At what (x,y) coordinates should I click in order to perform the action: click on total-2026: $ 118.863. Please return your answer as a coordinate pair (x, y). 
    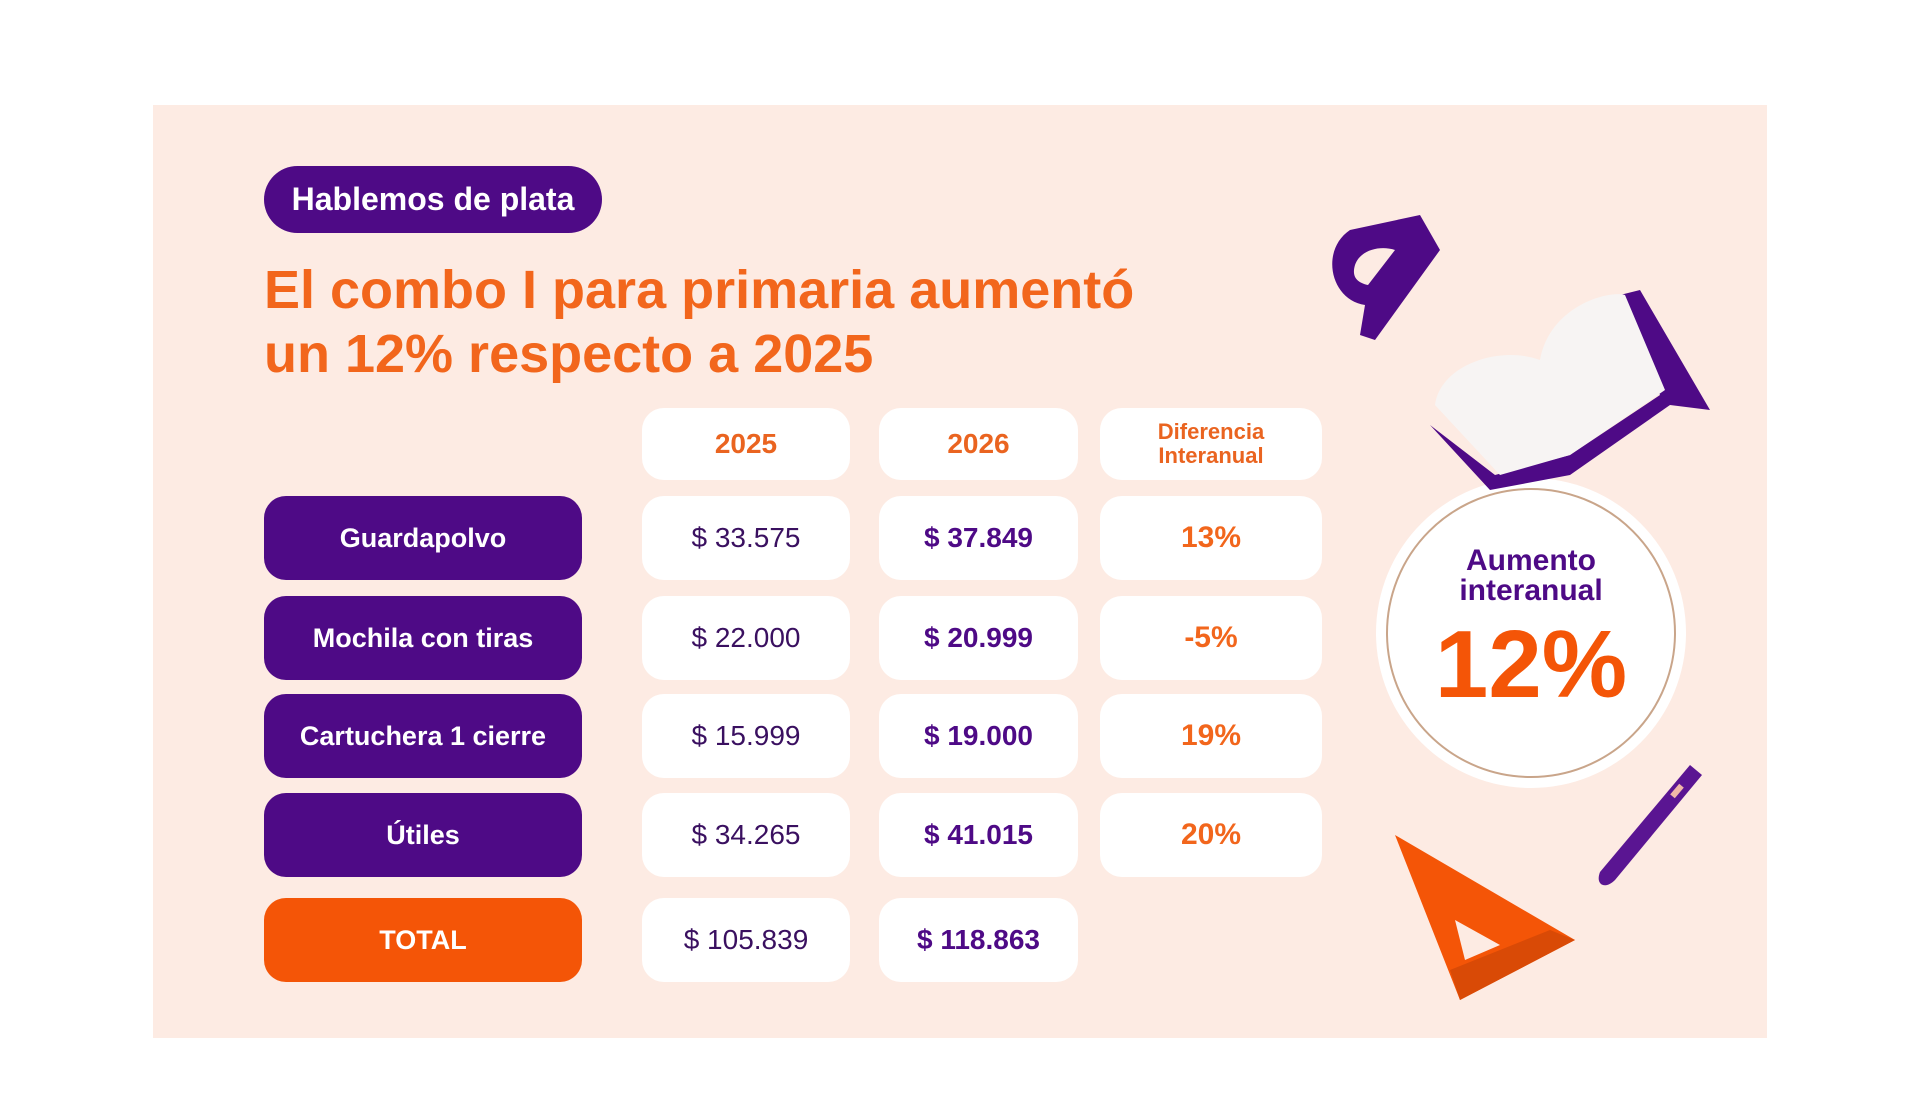
    Looking at the image, I should click on (978, 940).